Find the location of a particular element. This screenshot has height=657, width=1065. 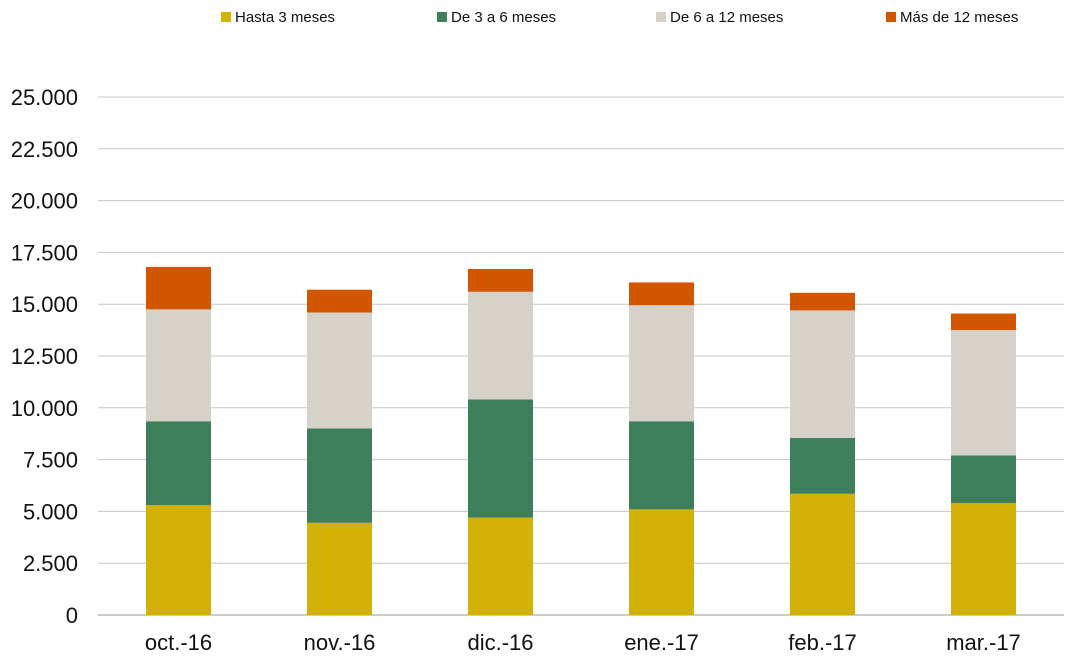

y-tick-label: 5.000 is located at coordinates (50, 511).